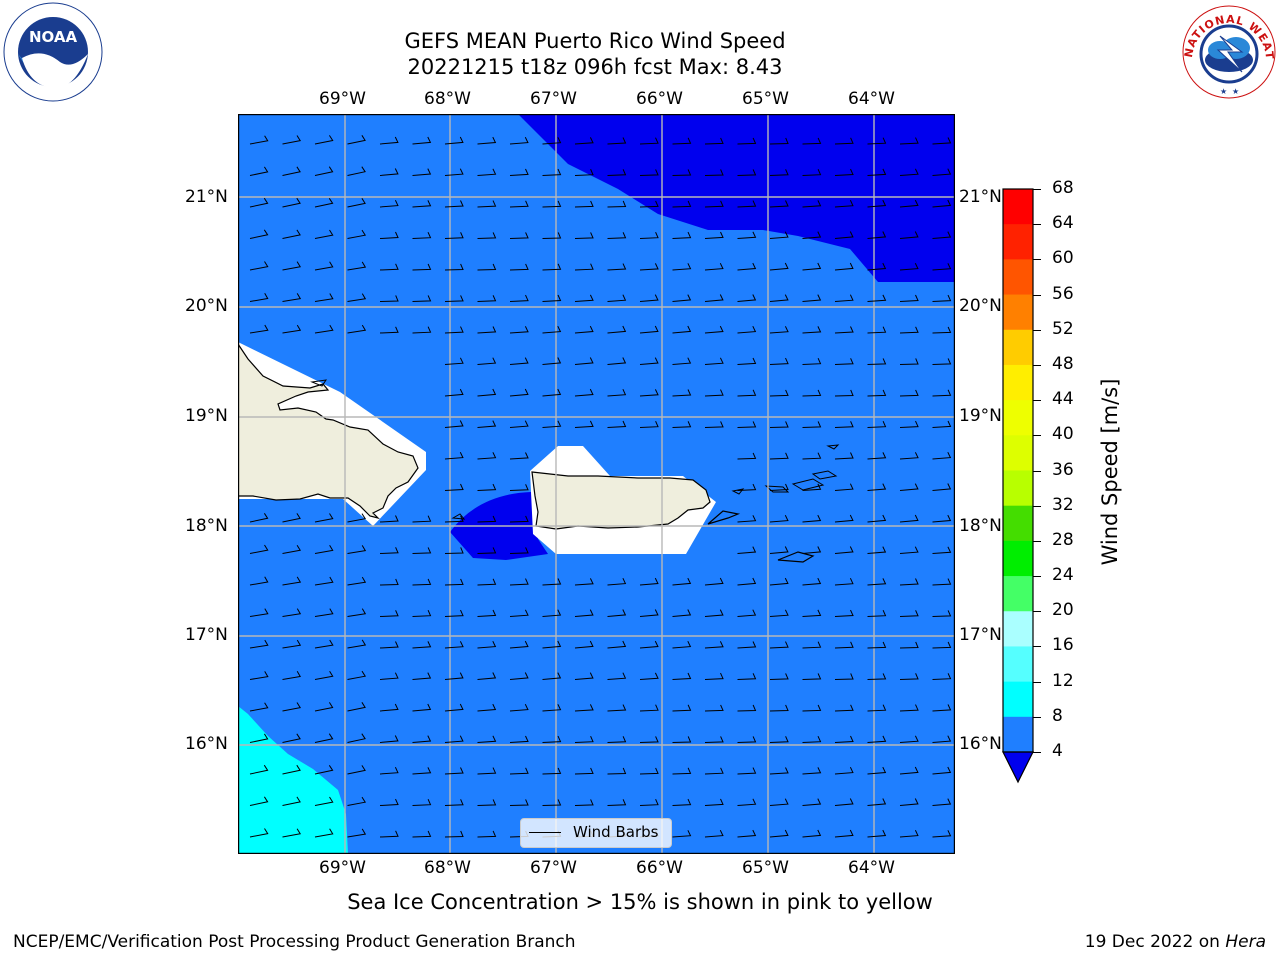 The height and width of the screenshot is (960, 1280). I want to click on colorbar-tick-label: 60, so click(1063, 258).